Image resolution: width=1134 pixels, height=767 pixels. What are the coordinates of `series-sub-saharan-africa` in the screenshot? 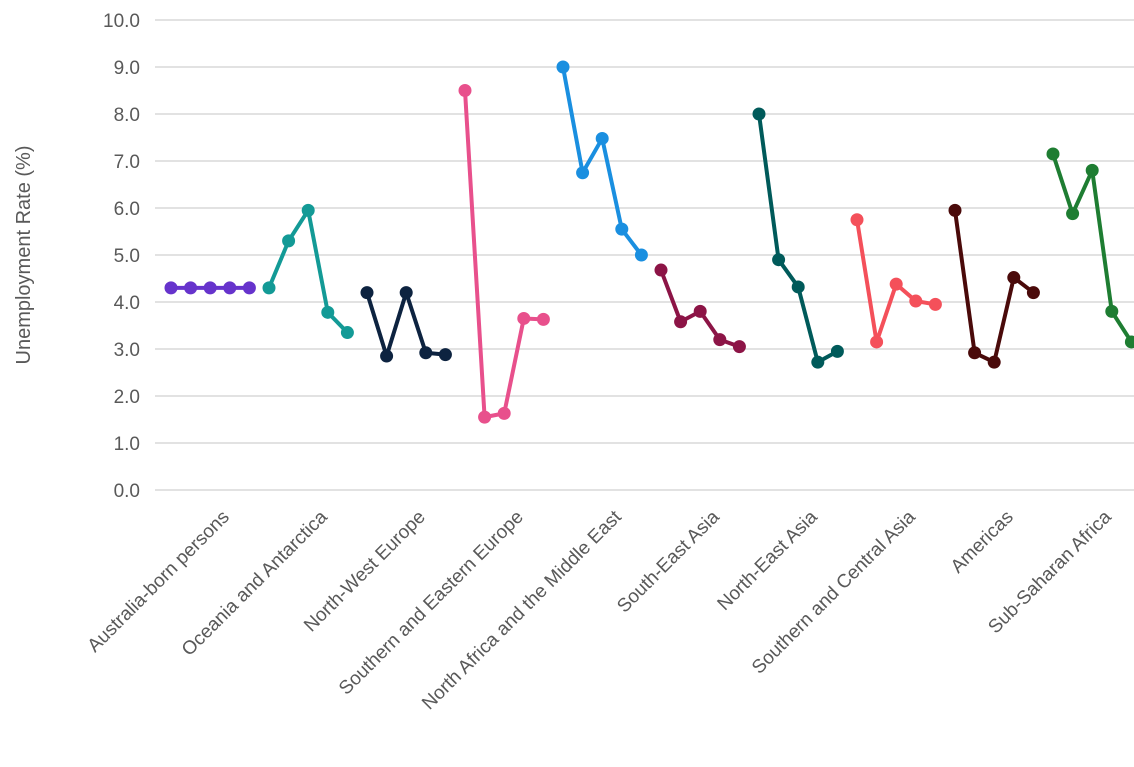 It's located at (1090, 248).